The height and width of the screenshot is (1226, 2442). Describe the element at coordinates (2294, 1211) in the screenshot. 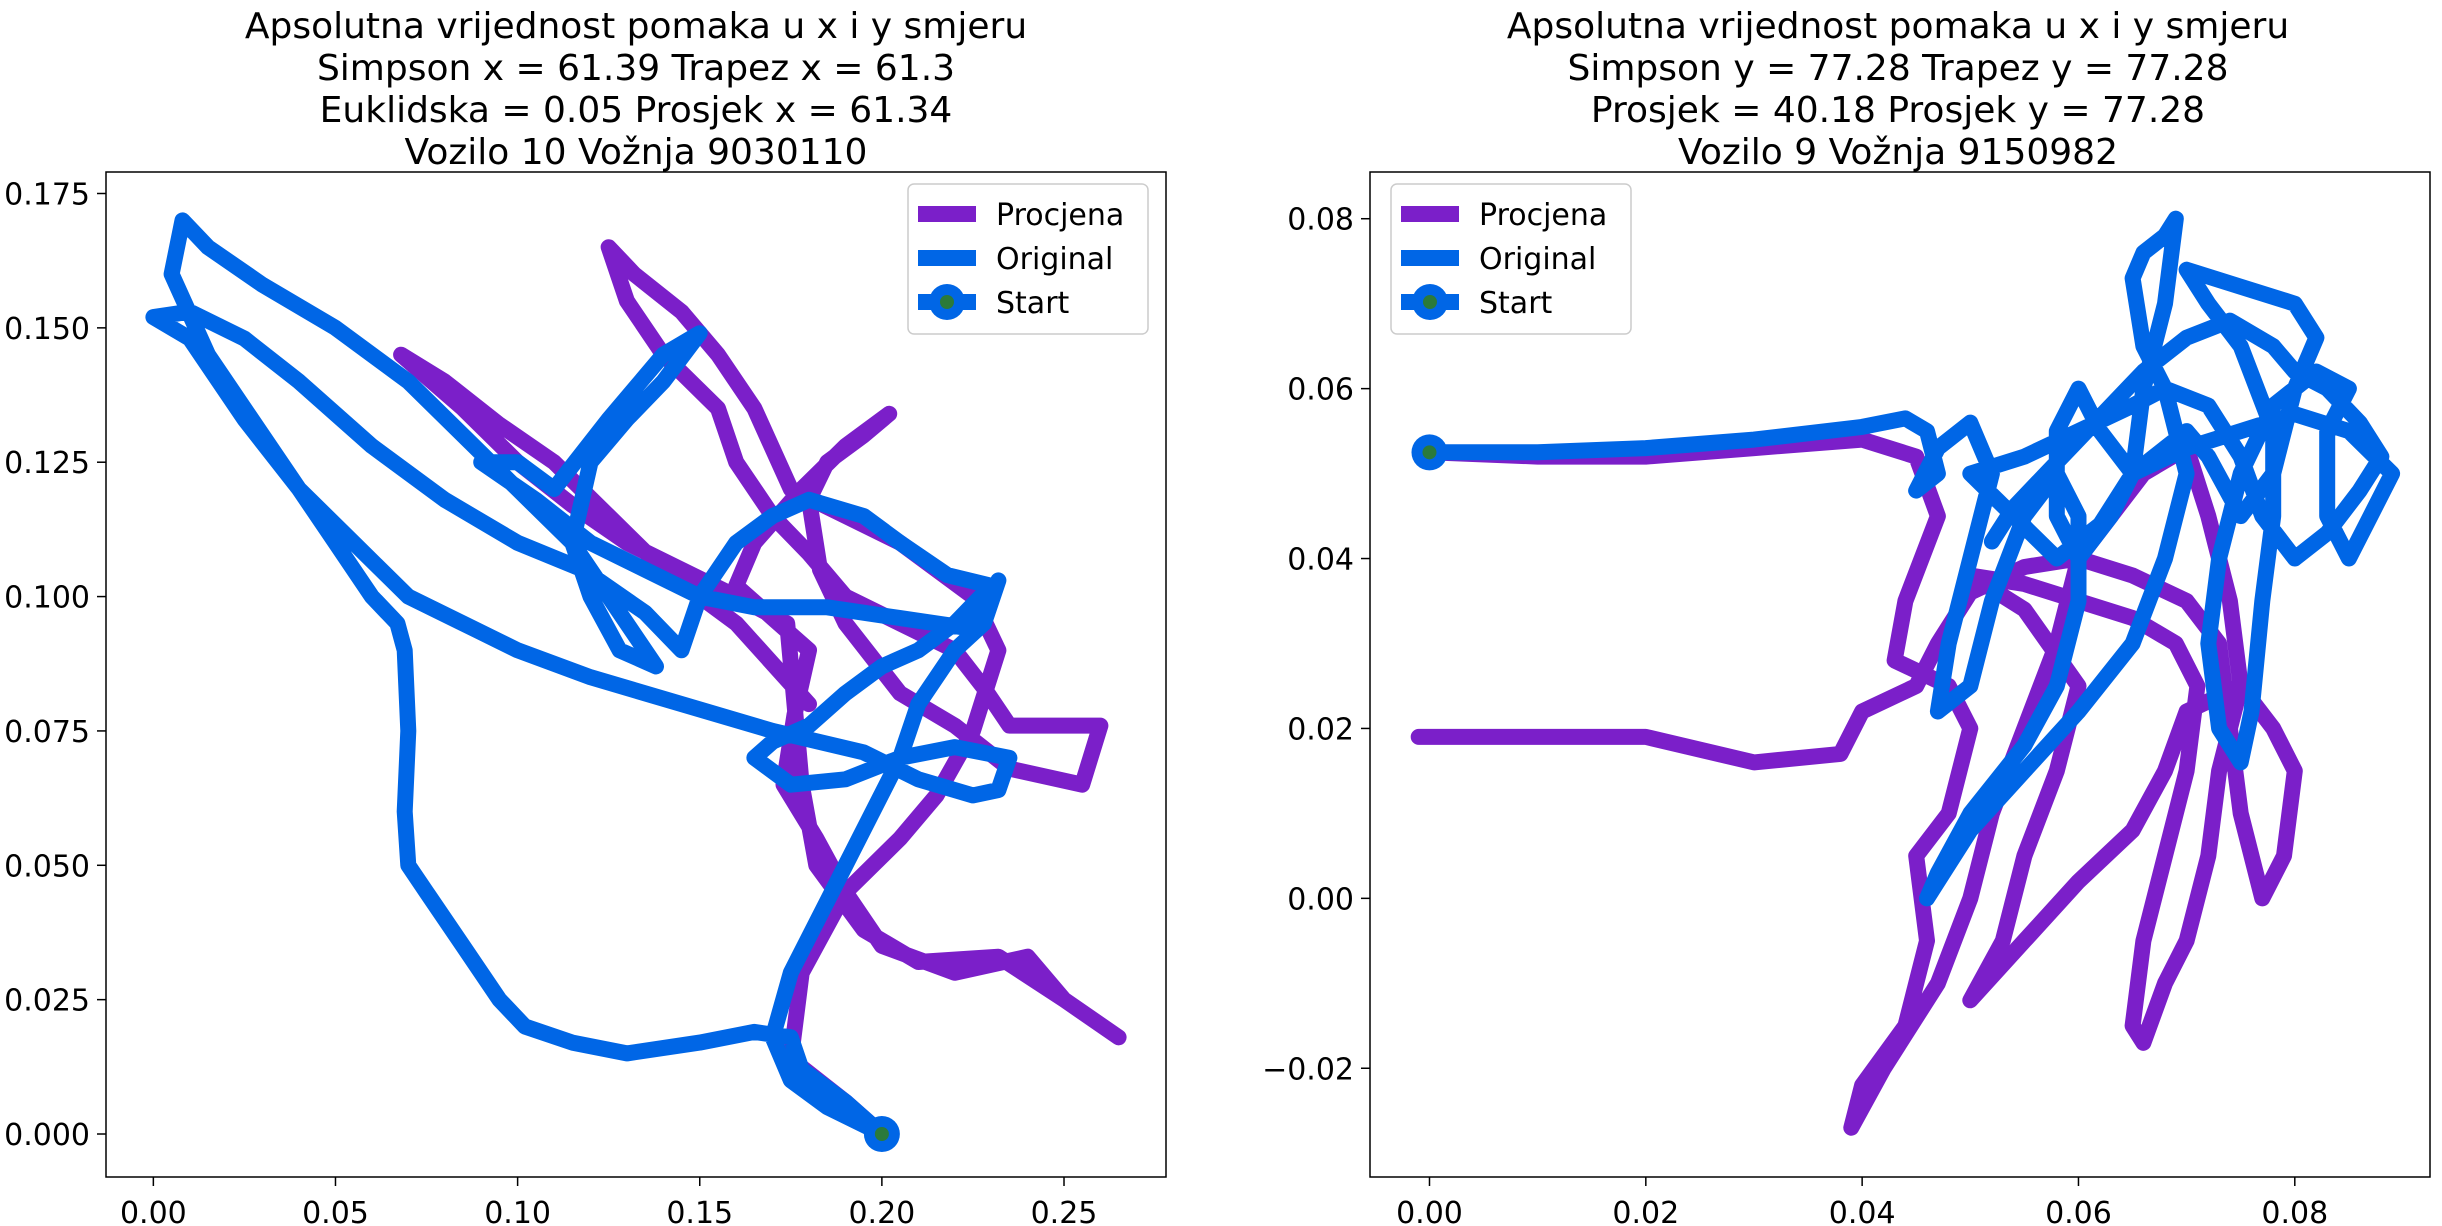

I see `chart-right-x-tick-label: 0.08` at that location.